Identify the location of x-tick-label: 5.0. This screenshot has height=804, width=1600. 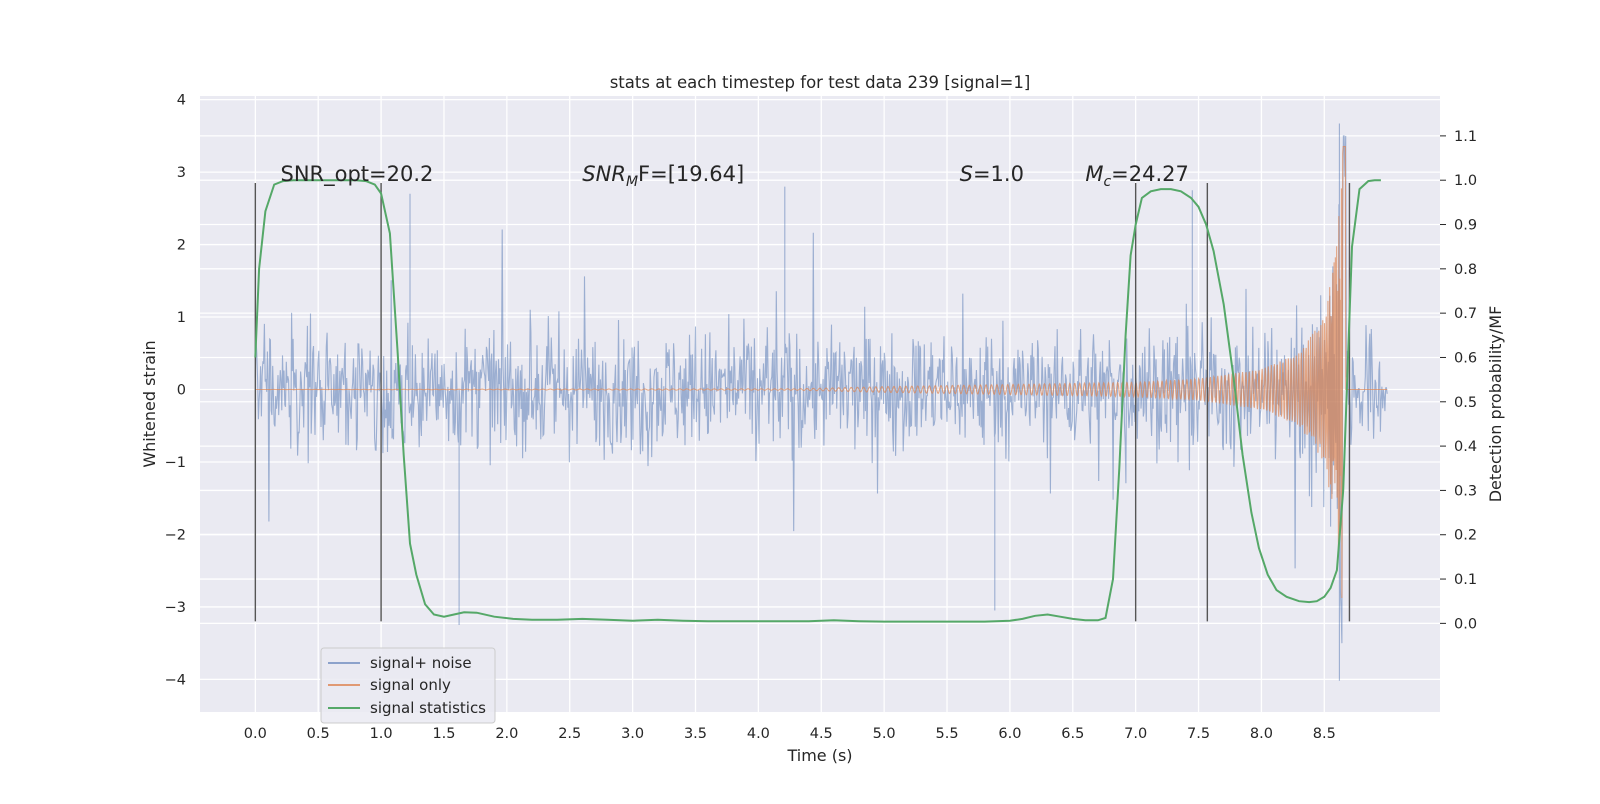
(884, 734).